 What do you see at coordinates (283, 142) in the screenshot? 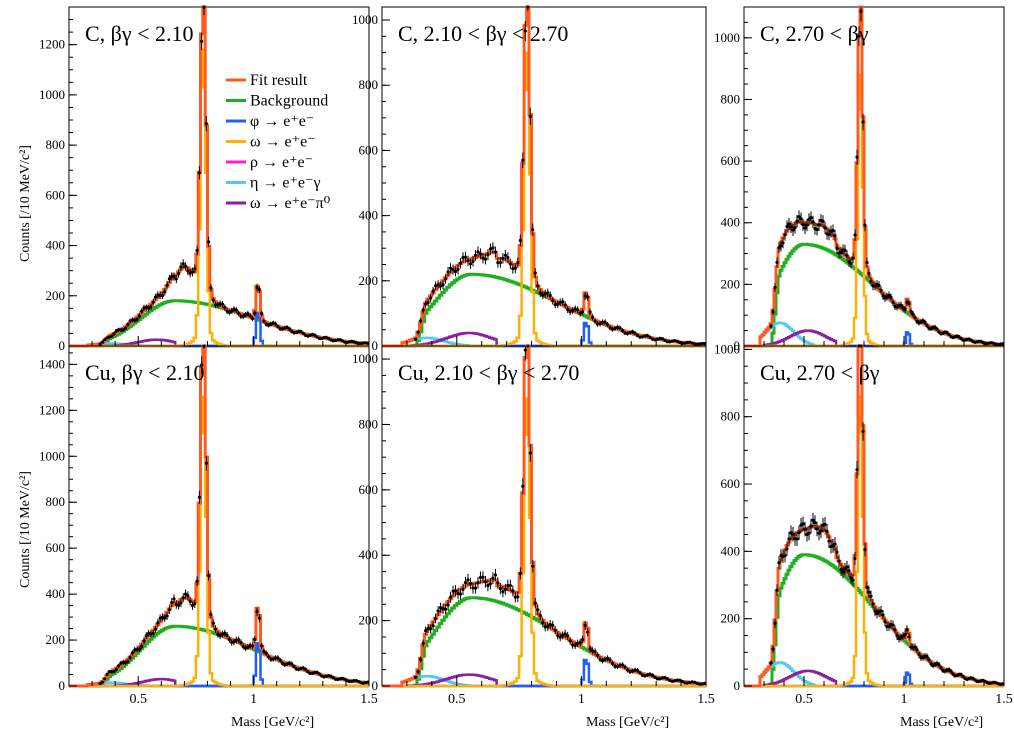
I see `legend-label: ω → e⁺e⁻` at bounding box center [283, 142].